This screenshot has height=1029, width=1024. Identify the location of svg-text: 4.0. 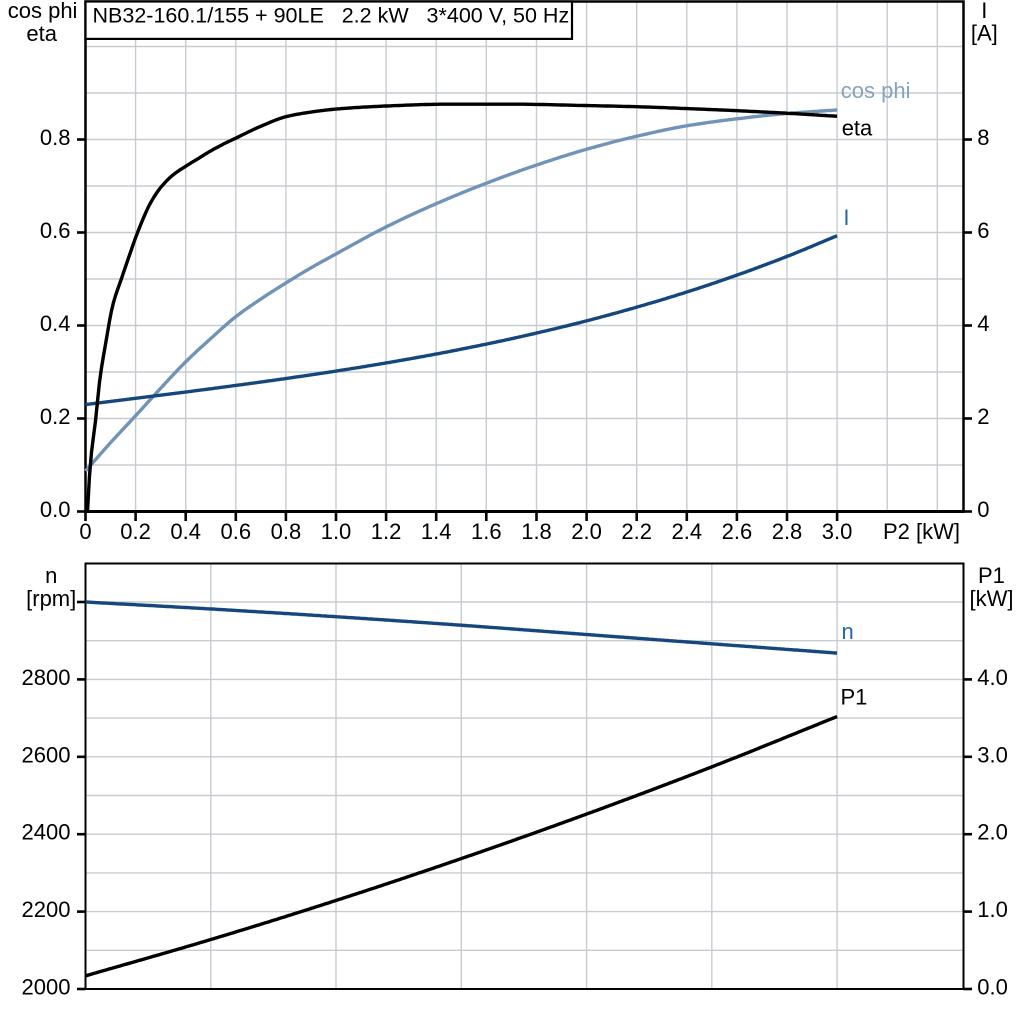
(992, 677).